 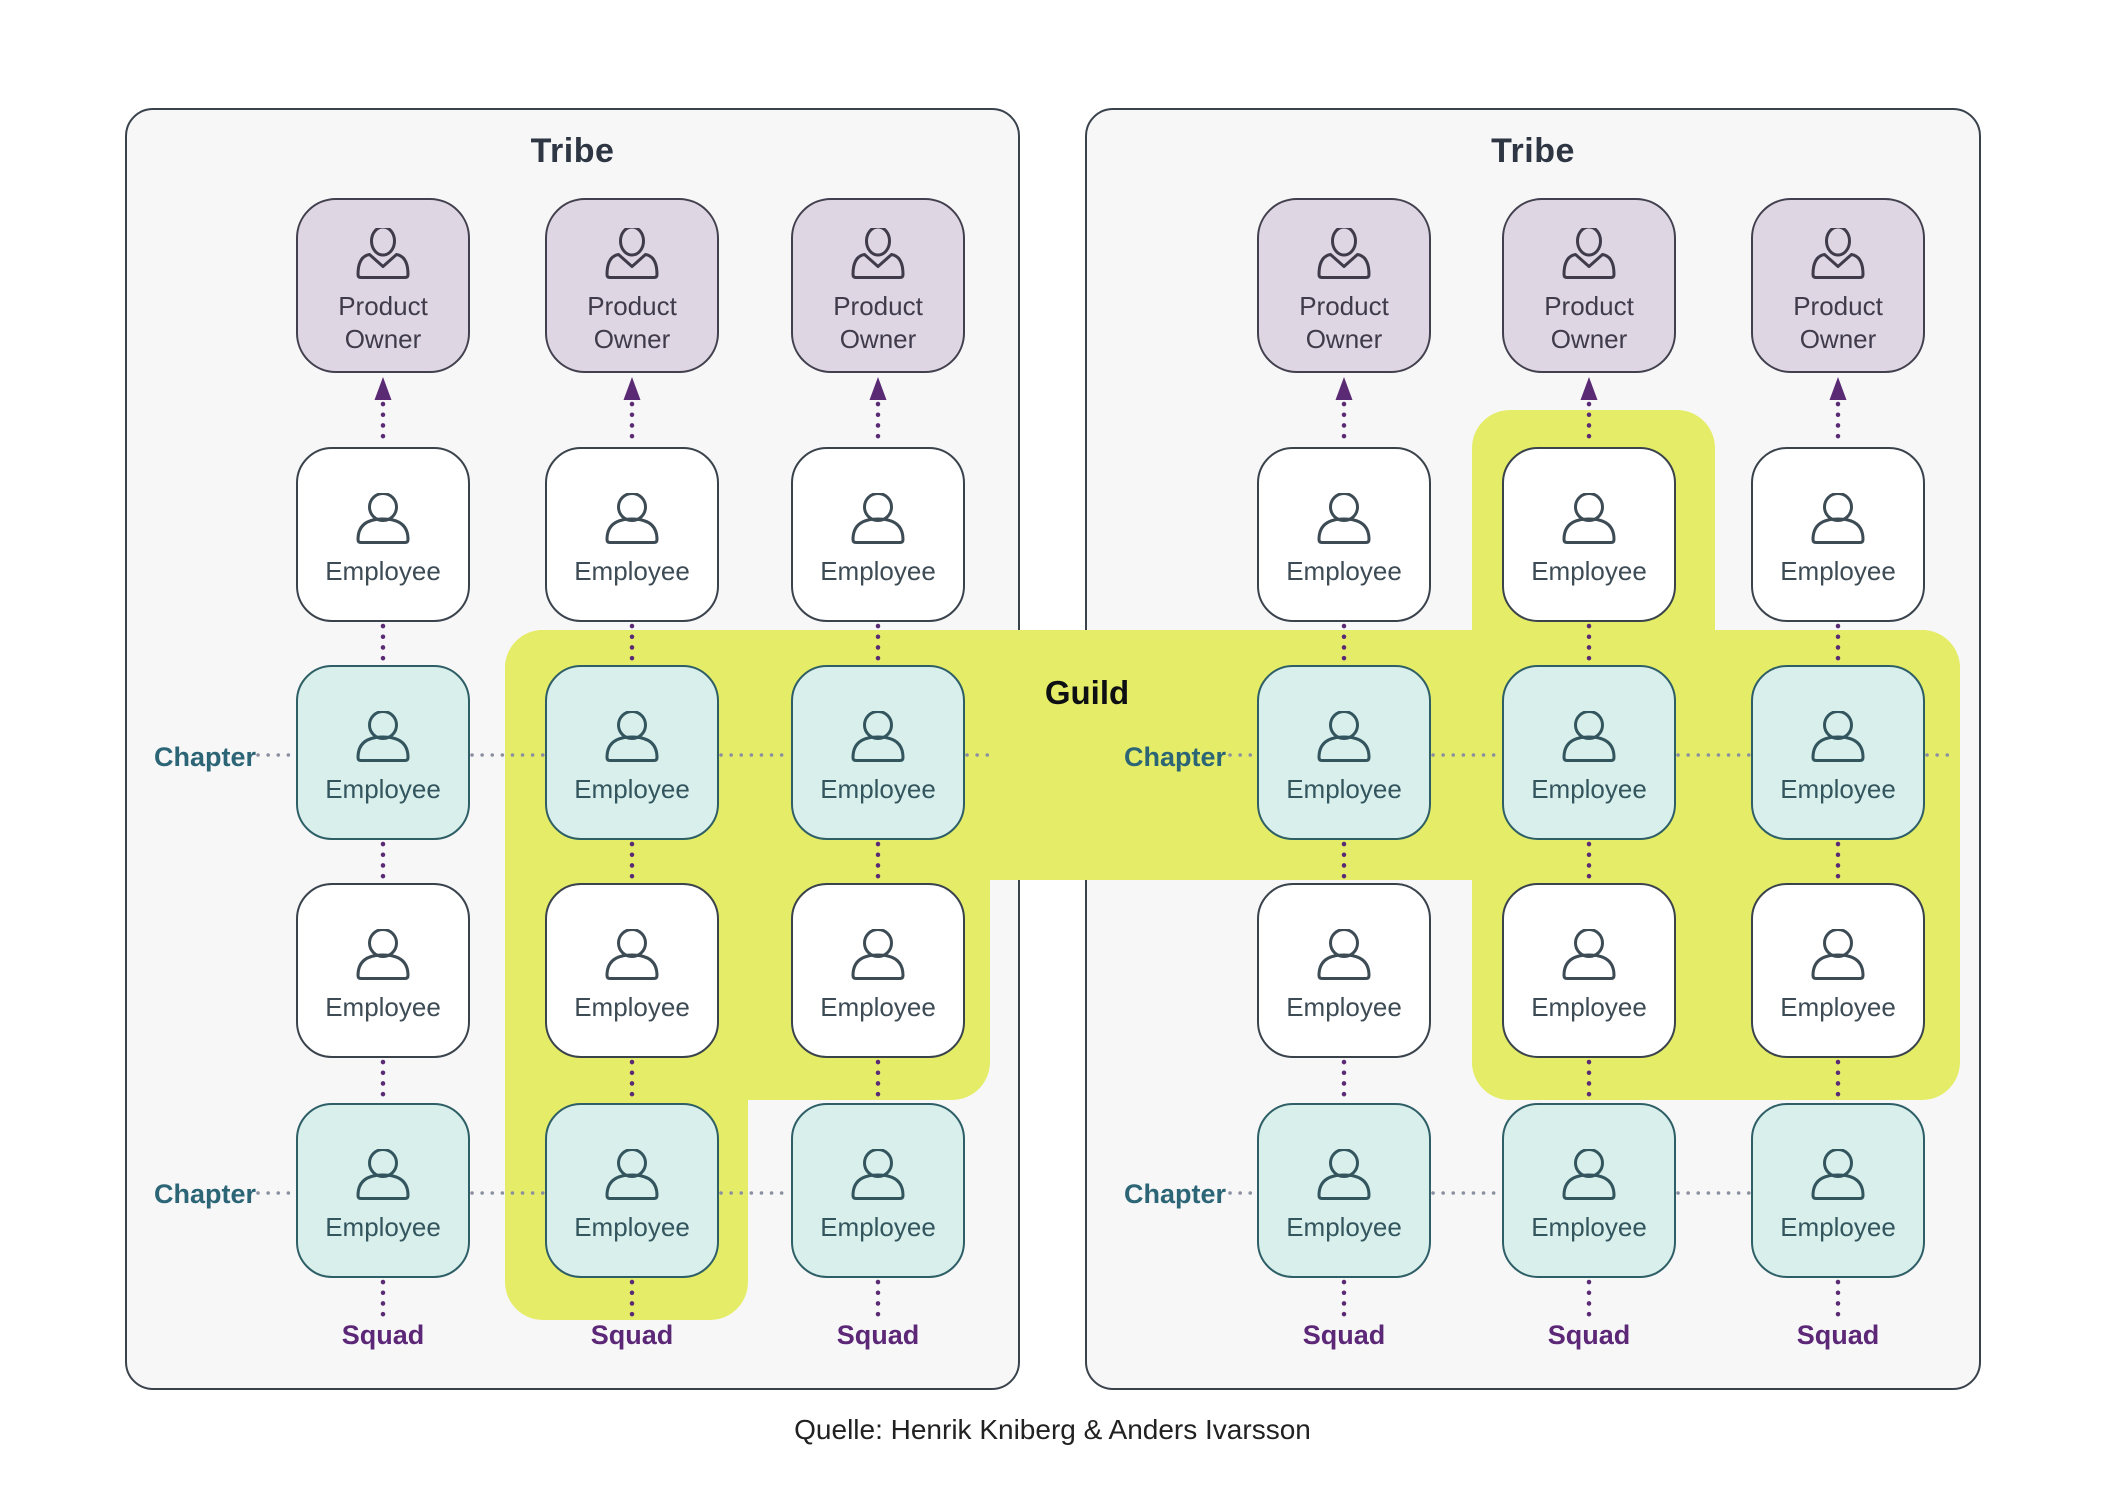 What do you see at coordinates (1052, 1429) in the screenshot?
I see `source-caption: Quelle: Henrik Kniberg & Anders Ivarsson` at bounding box center [1052, 1429].